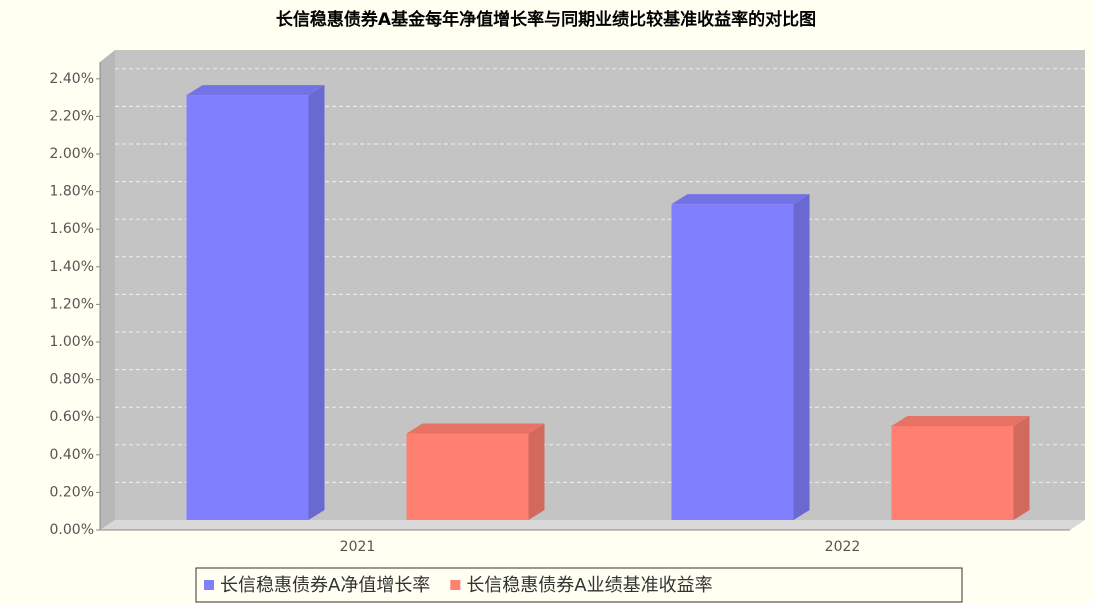  What do you see at coordinates (72, 417) in the screenshot?
I see `y-tick-label: 0.60%` at bounding box center [72, 417].